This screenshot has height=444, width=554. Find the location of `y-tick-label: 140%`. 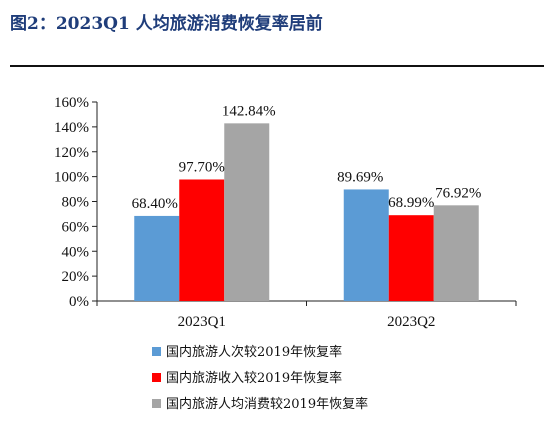

y-tick-label: 140% is located at coordinates (71, 128).